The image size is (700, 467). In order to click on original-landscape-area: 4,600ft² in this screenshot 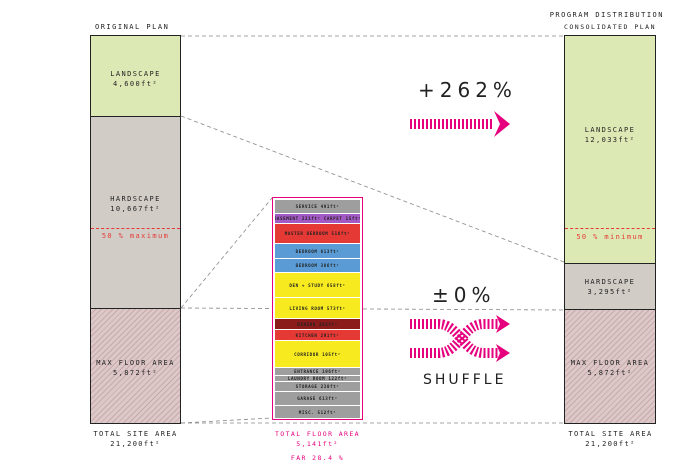, I will do `click(135, 84)`.